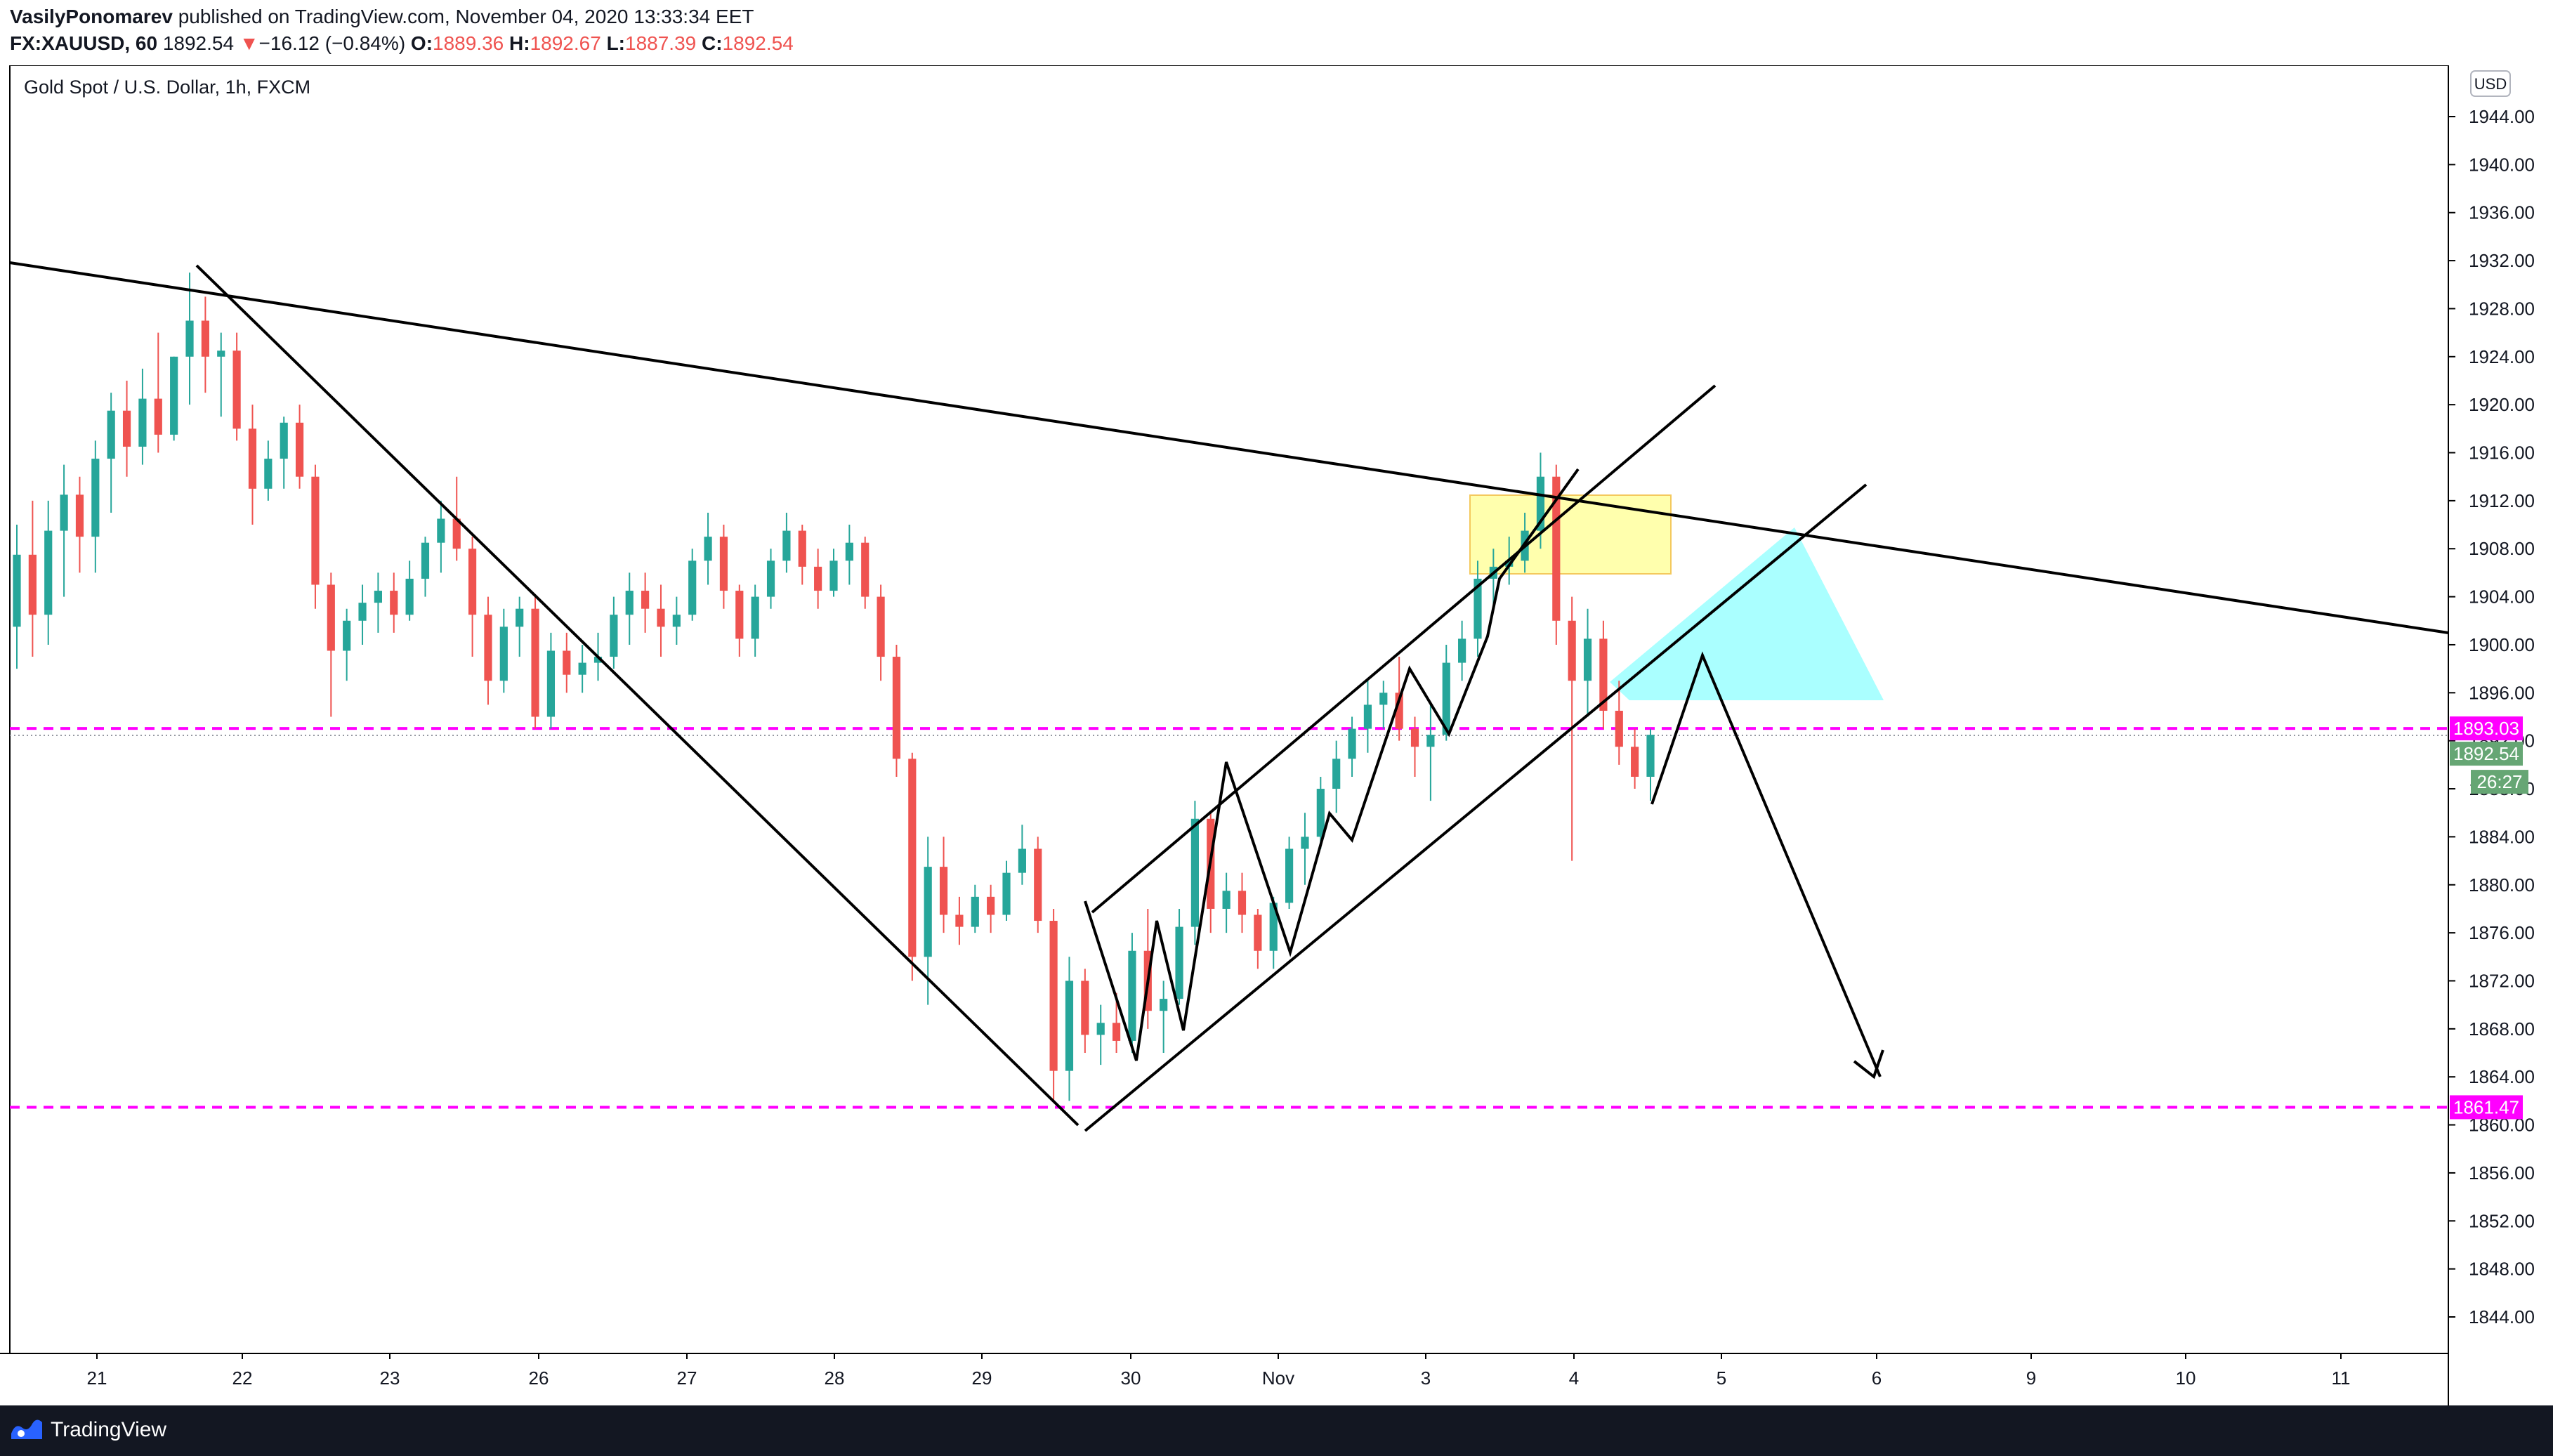  What do you see at coordinates (1574, 1378) in the screenshot?
I see `time-tick-label: 4` at bounding box center [1574, 1378].